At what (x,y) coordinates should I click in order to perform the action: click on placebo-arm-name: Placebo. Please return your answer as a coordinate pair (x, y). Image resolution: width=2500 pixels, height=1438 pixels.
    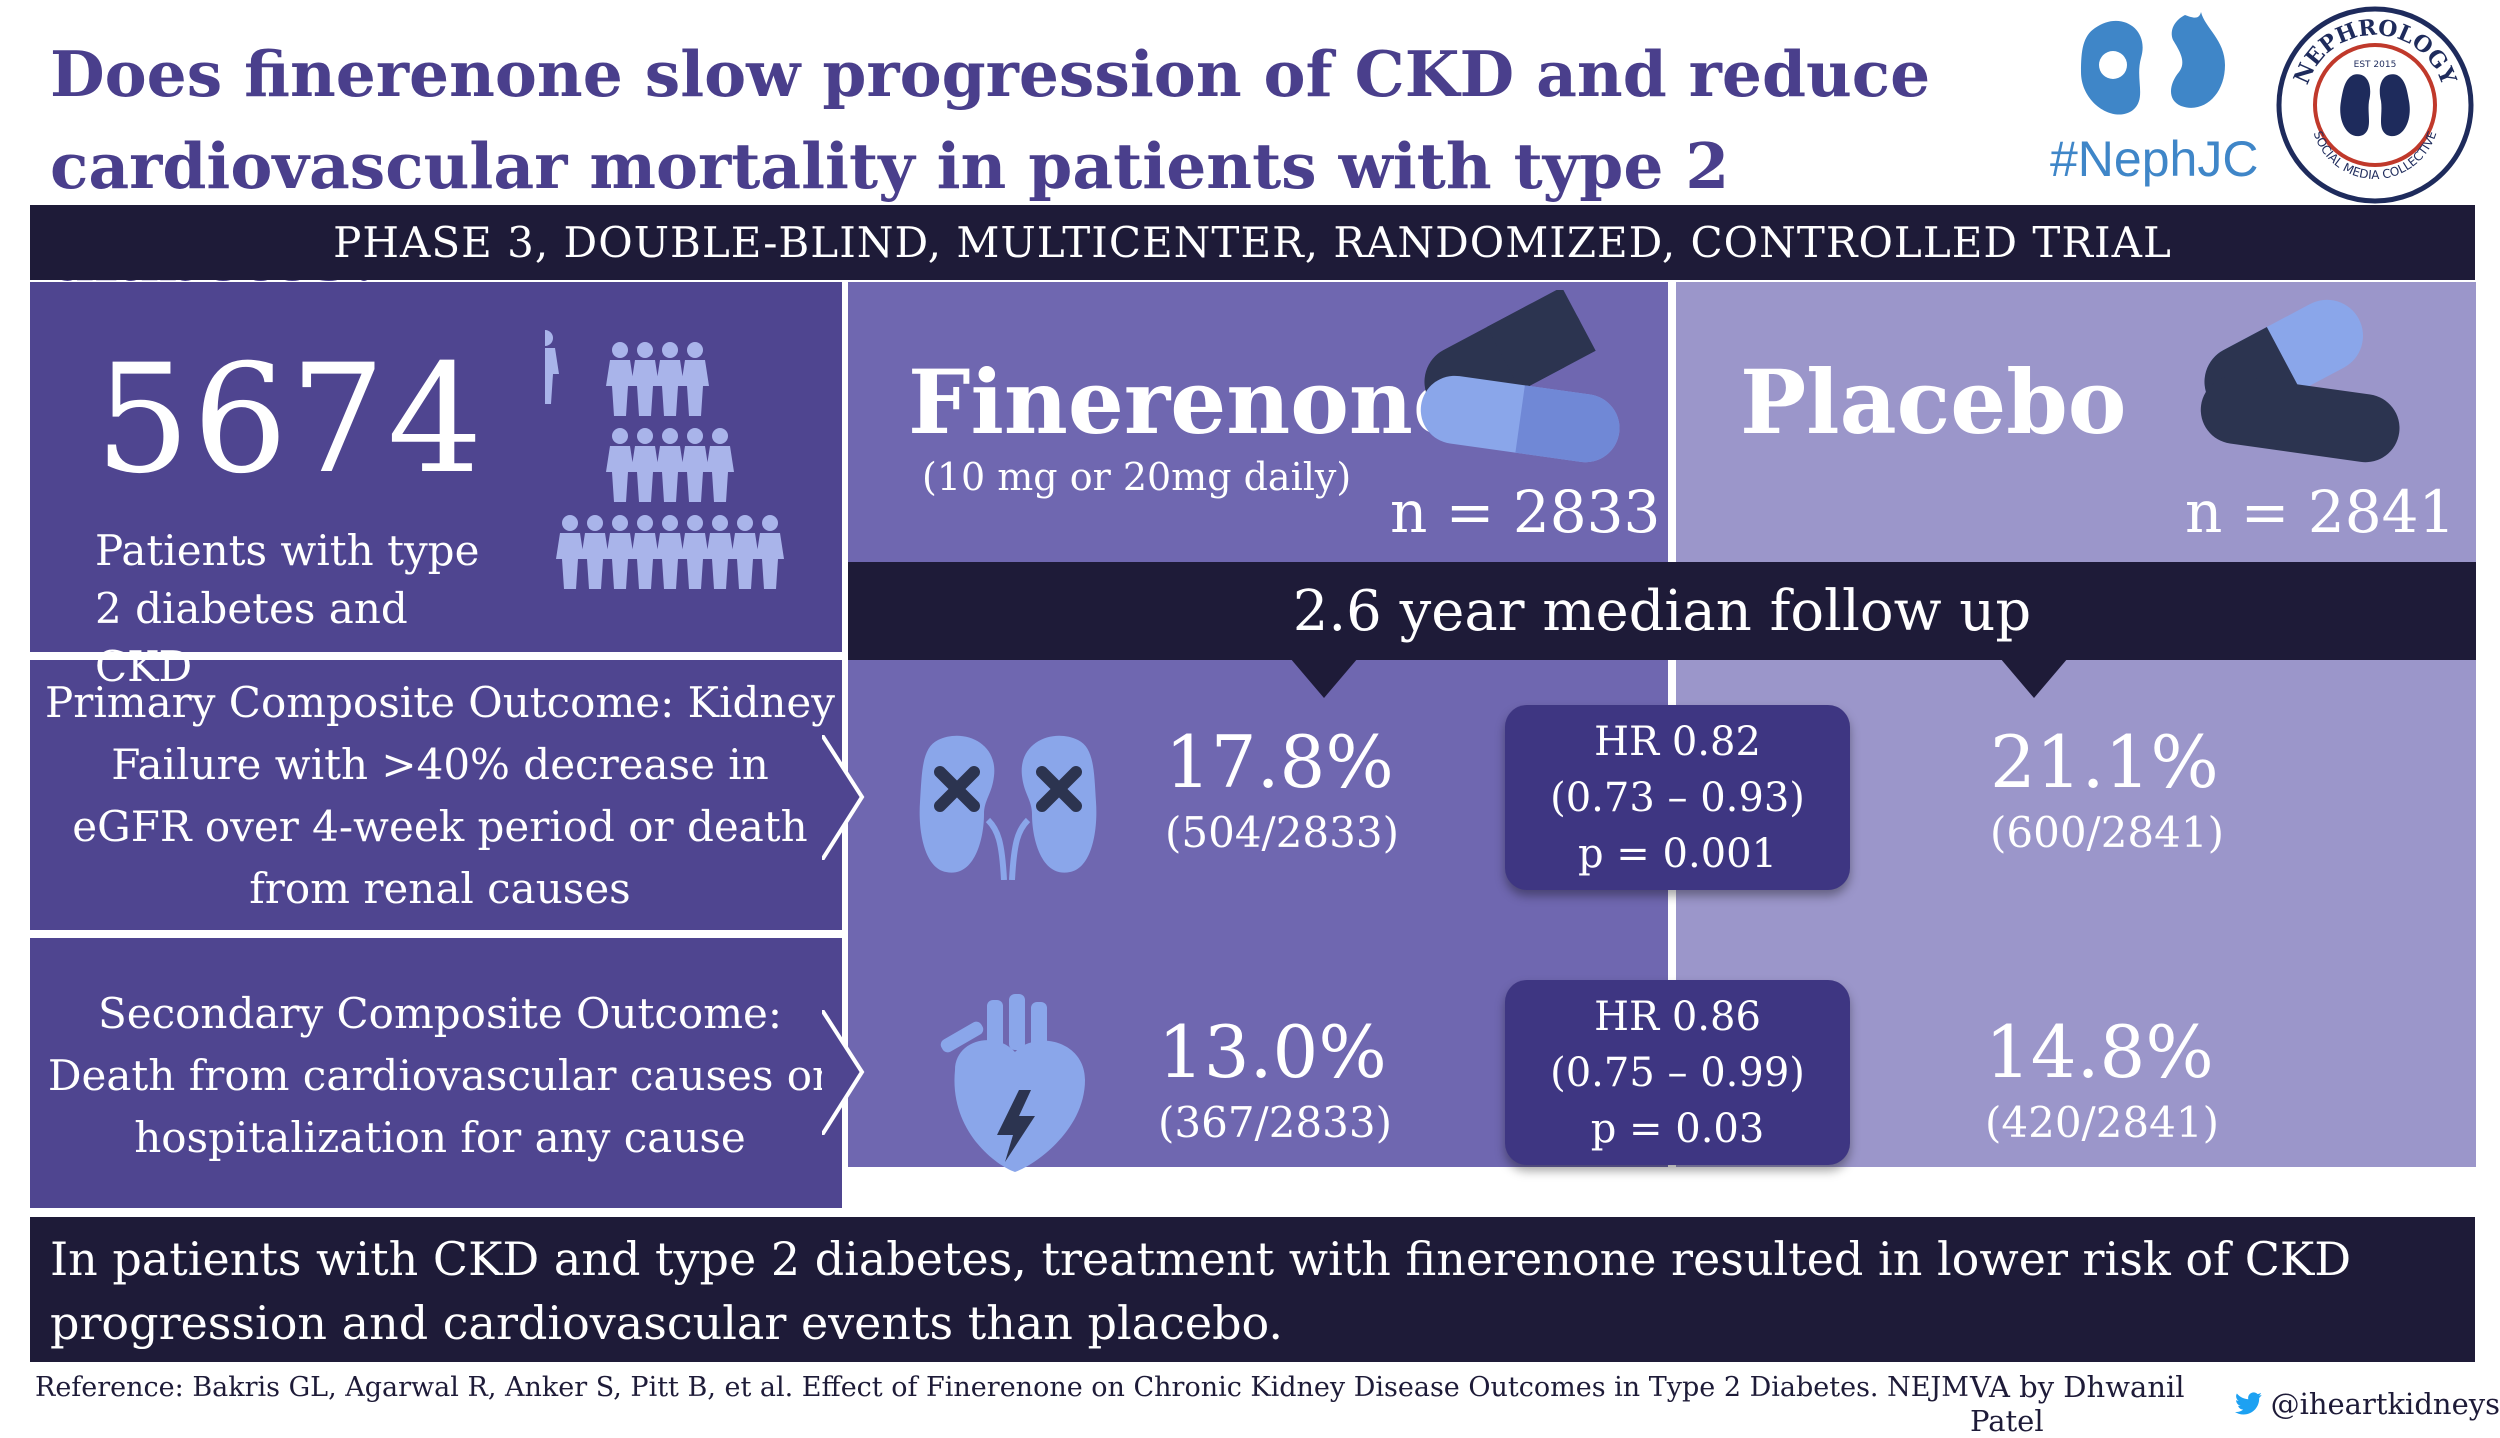
    Looking at the image, I should click on (1933, 402).